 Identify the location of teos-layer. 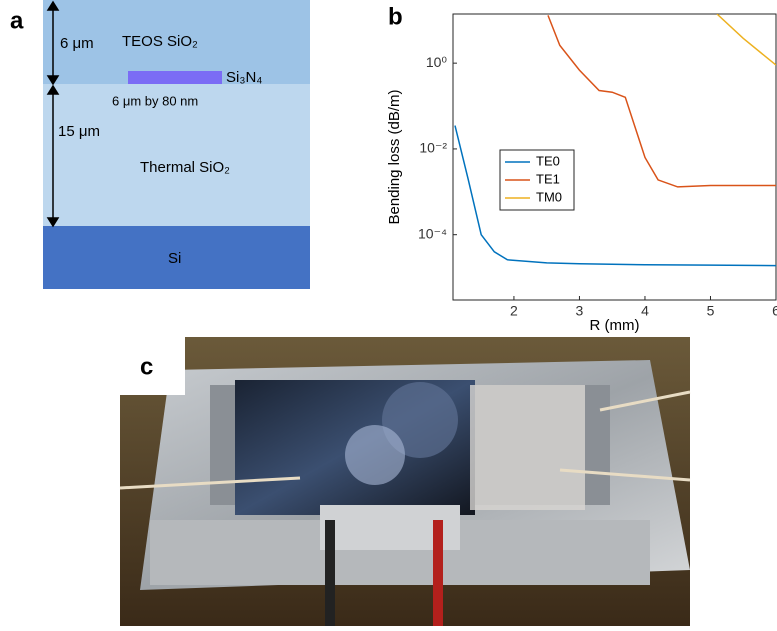
(176, 42).